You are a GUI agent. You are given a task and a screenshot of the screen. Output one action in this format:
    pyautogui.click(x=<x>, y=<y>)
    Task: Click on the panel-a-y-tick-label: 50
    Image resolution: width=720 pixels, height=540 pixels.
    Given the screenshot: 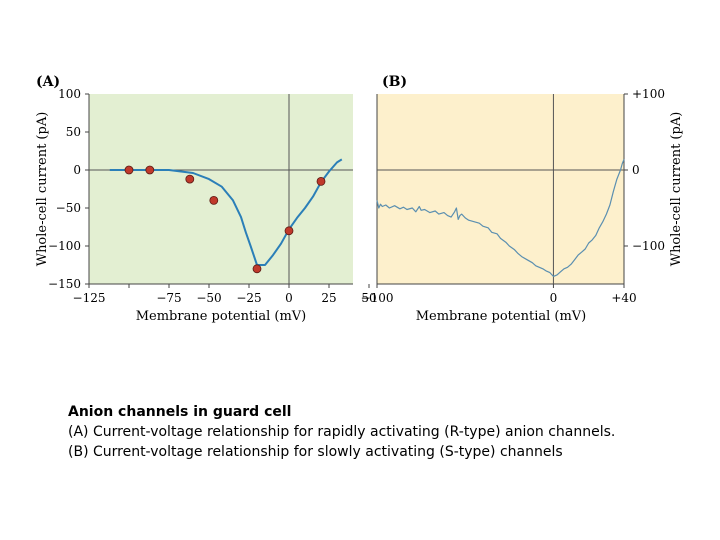 What is the action you would take?
    pyautogui.click(x=73, y=132)
    